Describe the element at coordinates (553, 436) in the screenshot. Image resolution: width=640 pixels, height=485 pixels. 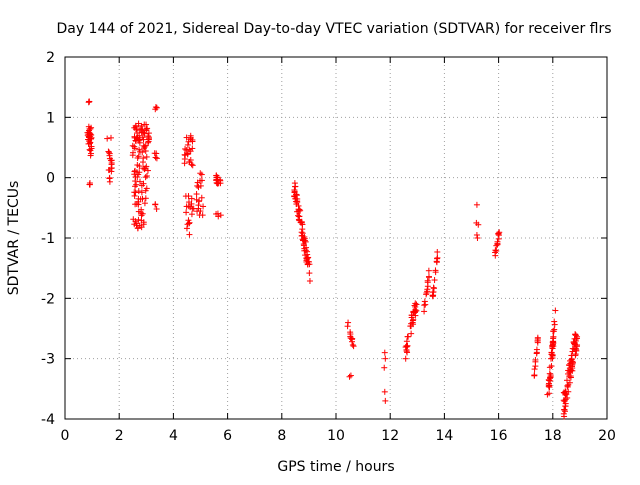
I see `x-tick-label: 18` at that location.